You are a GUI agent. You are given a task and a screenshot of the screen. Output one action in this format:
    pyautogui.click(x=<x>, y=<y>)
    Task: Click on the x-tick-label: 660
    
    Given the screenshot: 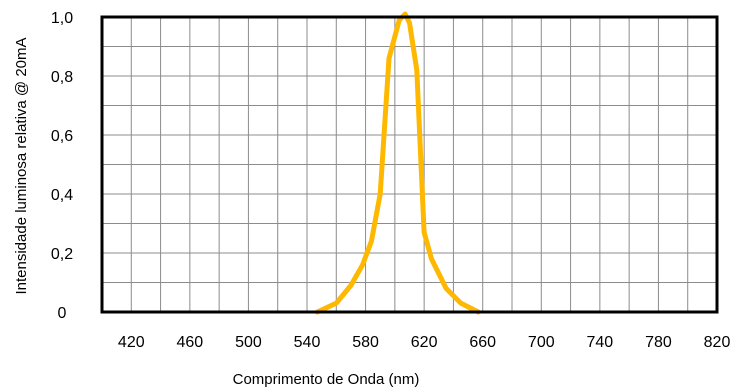 What is the action you would take?
    pyautogui.click(x=482, y=342)
    